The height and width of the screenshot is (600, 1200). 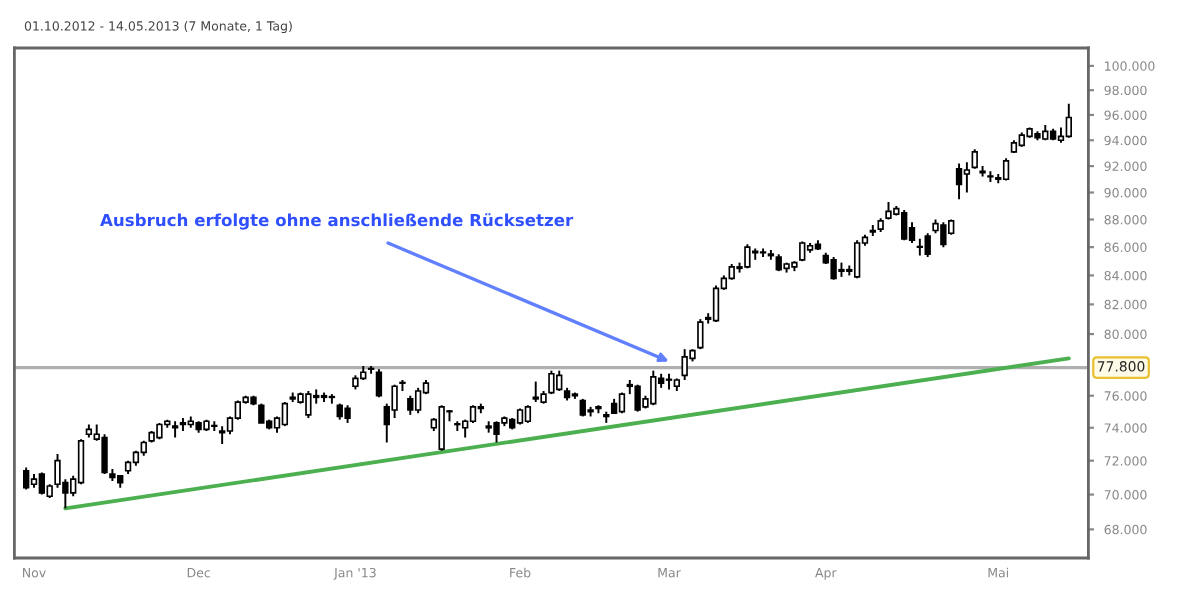 What do you see at coordinates (337, 221) in the screenshot?
I see `annotation: Ausbruch erfolgte ohne anschließende Rücksetzer` at bounding box center [337, 221].